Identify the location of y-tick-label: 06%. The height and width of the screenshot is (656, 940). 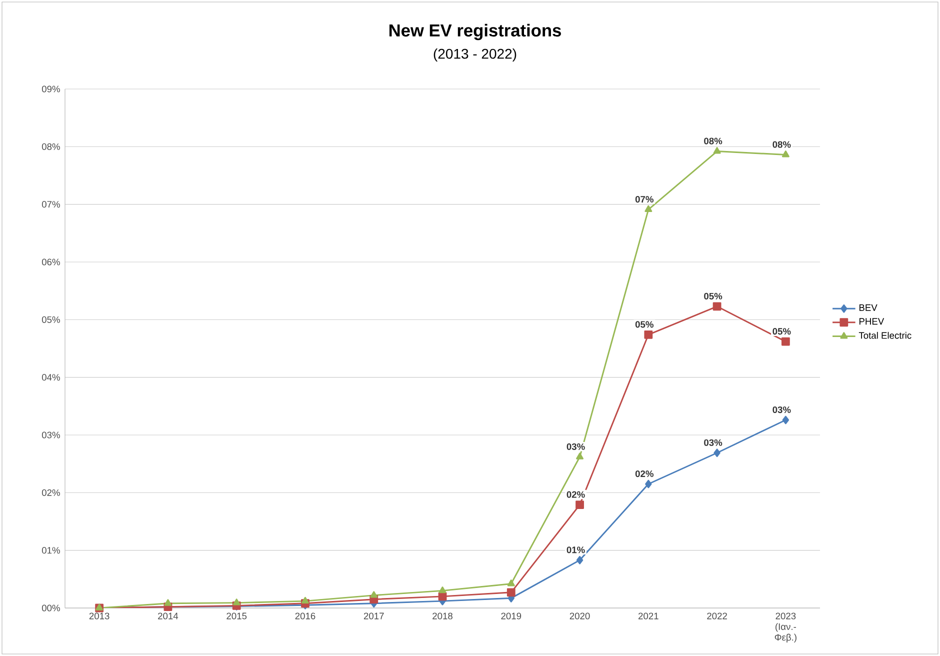
(51, 262).